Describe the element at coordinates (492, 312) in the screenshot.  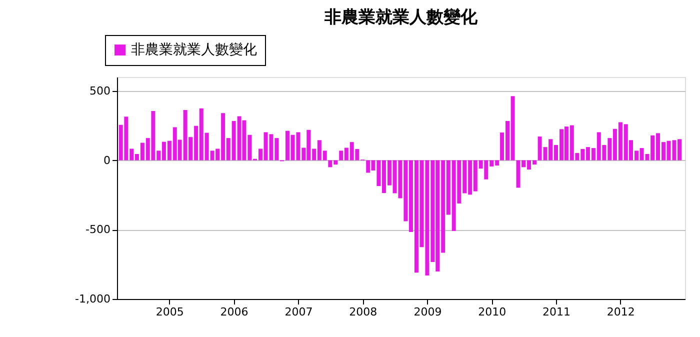
I see `x-tick-label: 2010` at that location.